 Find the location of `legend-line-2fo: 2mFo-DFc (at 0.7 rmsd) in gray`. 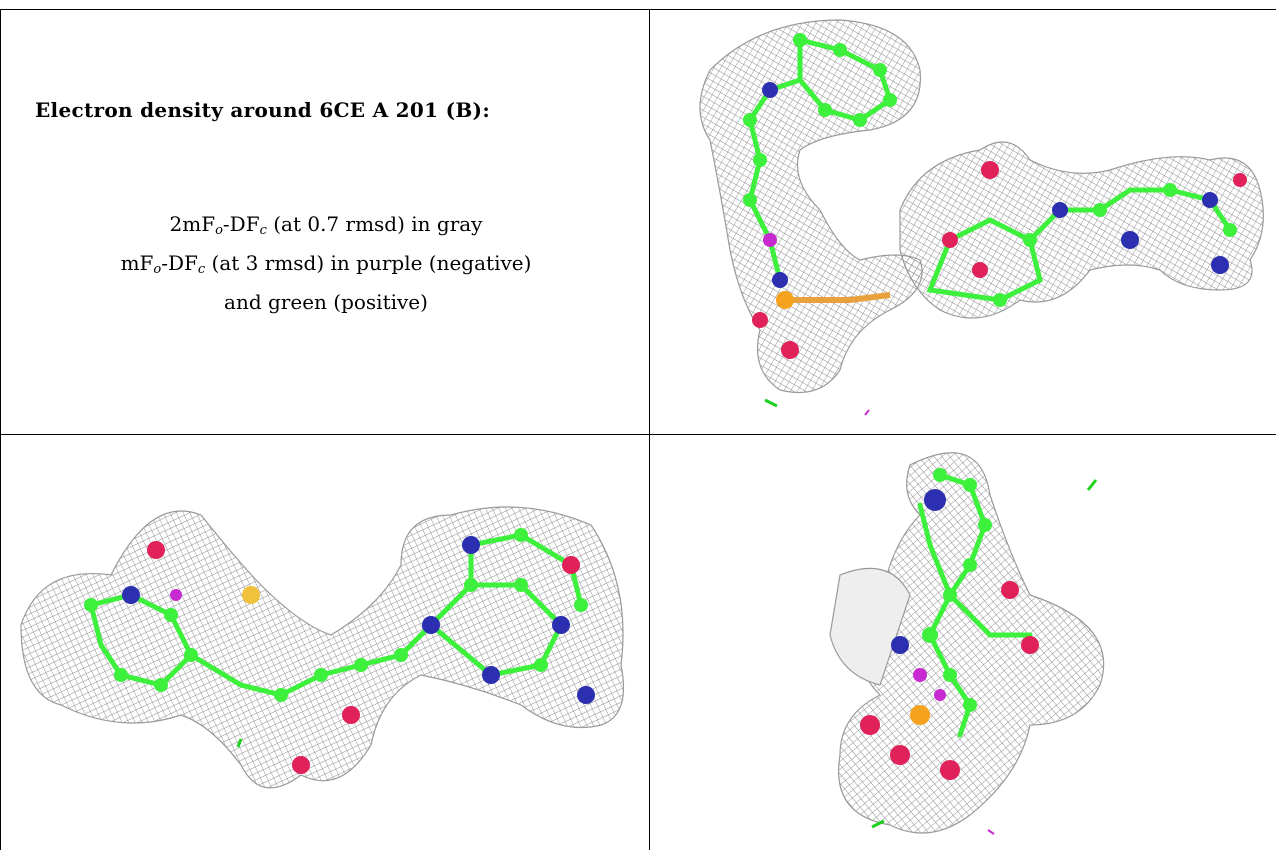

legend-line-2fo: 2mFo-DFc (at 0.7 rmsd) in gray is located at coordinates (326, 225).